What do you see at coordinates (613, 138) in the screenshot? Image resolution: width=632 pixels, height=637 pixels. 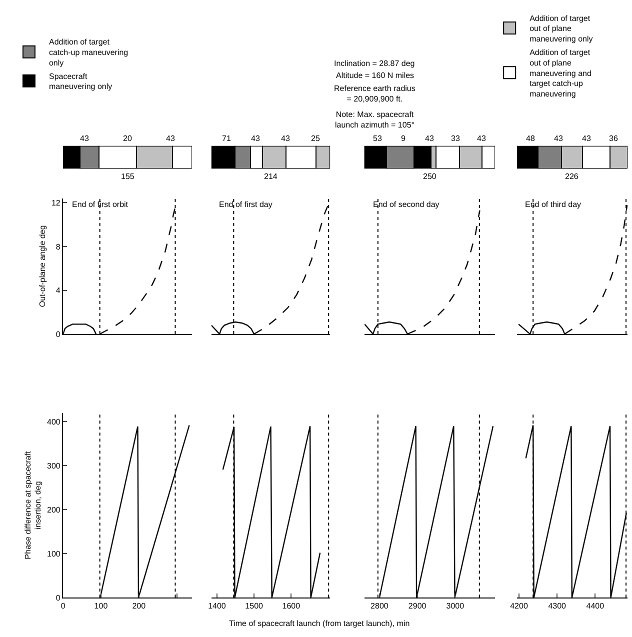 I see `text: 36` at bounding box center [613, 138].